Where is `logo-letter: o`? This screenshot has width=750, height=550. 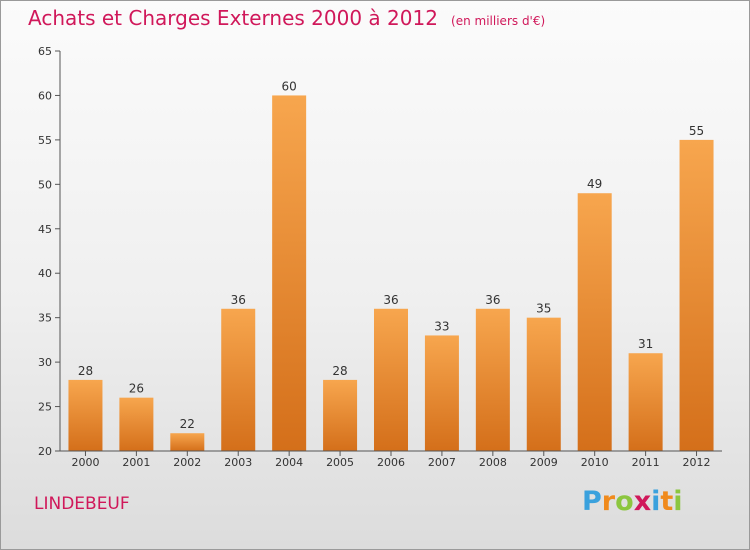
logo-letter: o is located at coordinates (624, 501).